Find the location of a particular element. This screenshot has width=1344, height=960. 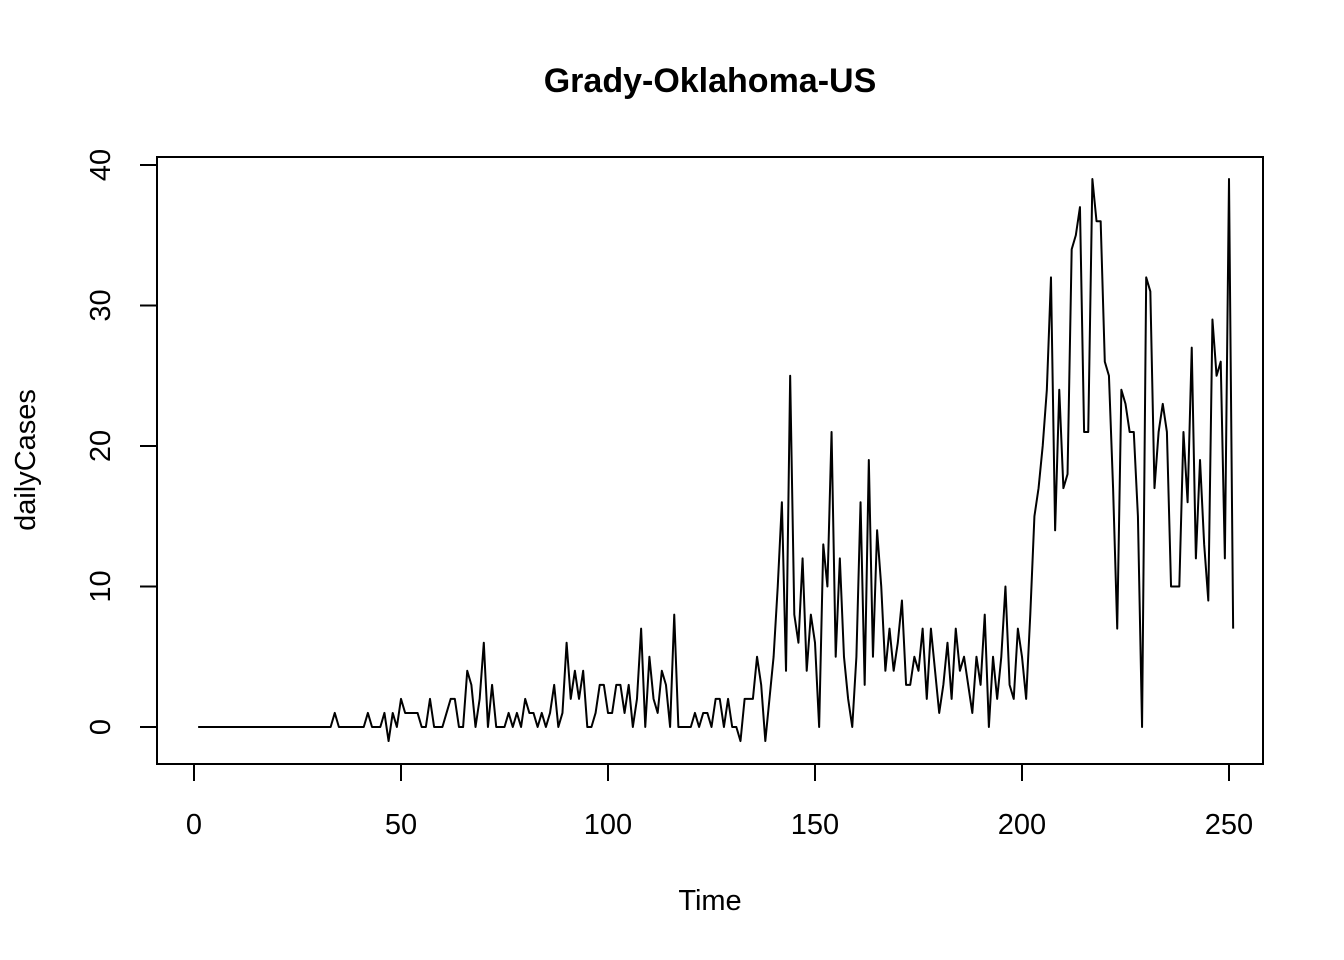

y-tick-label: 0 is located at coordinates (101, 727).